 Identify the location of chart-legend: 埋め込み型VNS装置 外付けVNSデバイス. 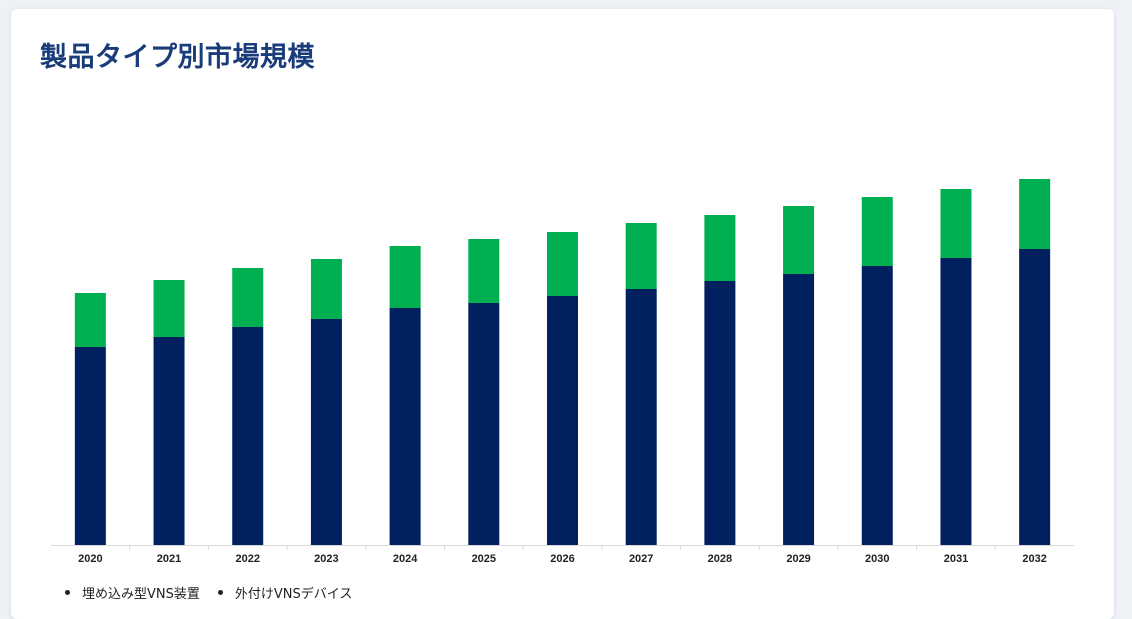
(217, 592).